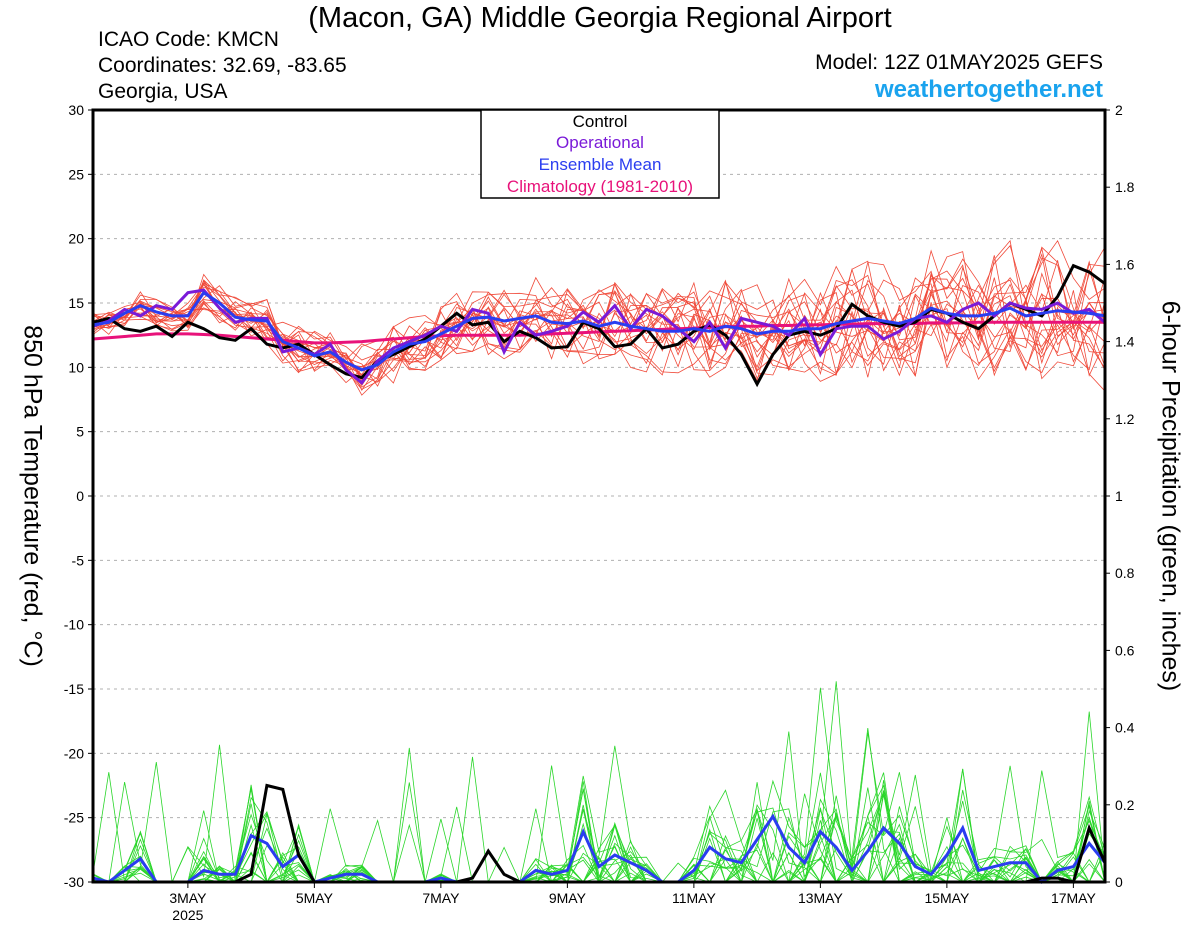 This screenshot has width=1200, height=927. Describe the element at coordinates (76, 367) in the screenshot. I see `y-tick-label: 10` at that location.